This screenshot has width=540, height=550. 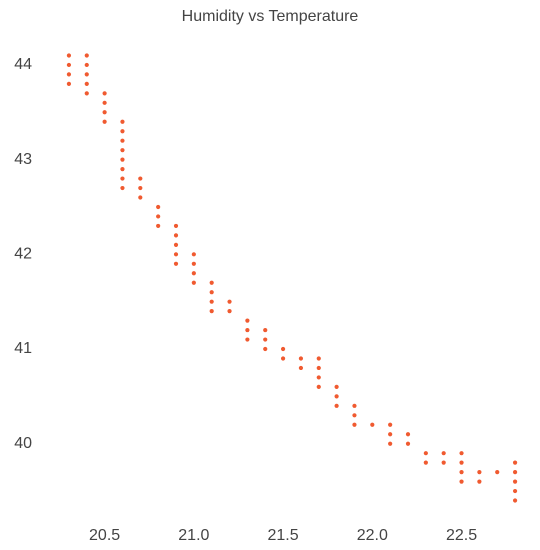 What do you see at coordinates (461, 535) in the screenshot?
I see `x-tick-label: 22.5` at bounding box center [461, 535].